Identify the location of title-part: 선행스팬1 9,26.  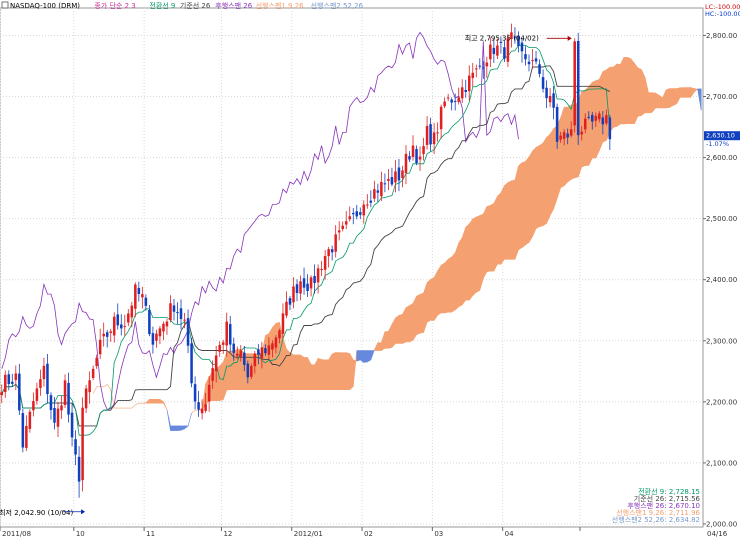
(280, 5).